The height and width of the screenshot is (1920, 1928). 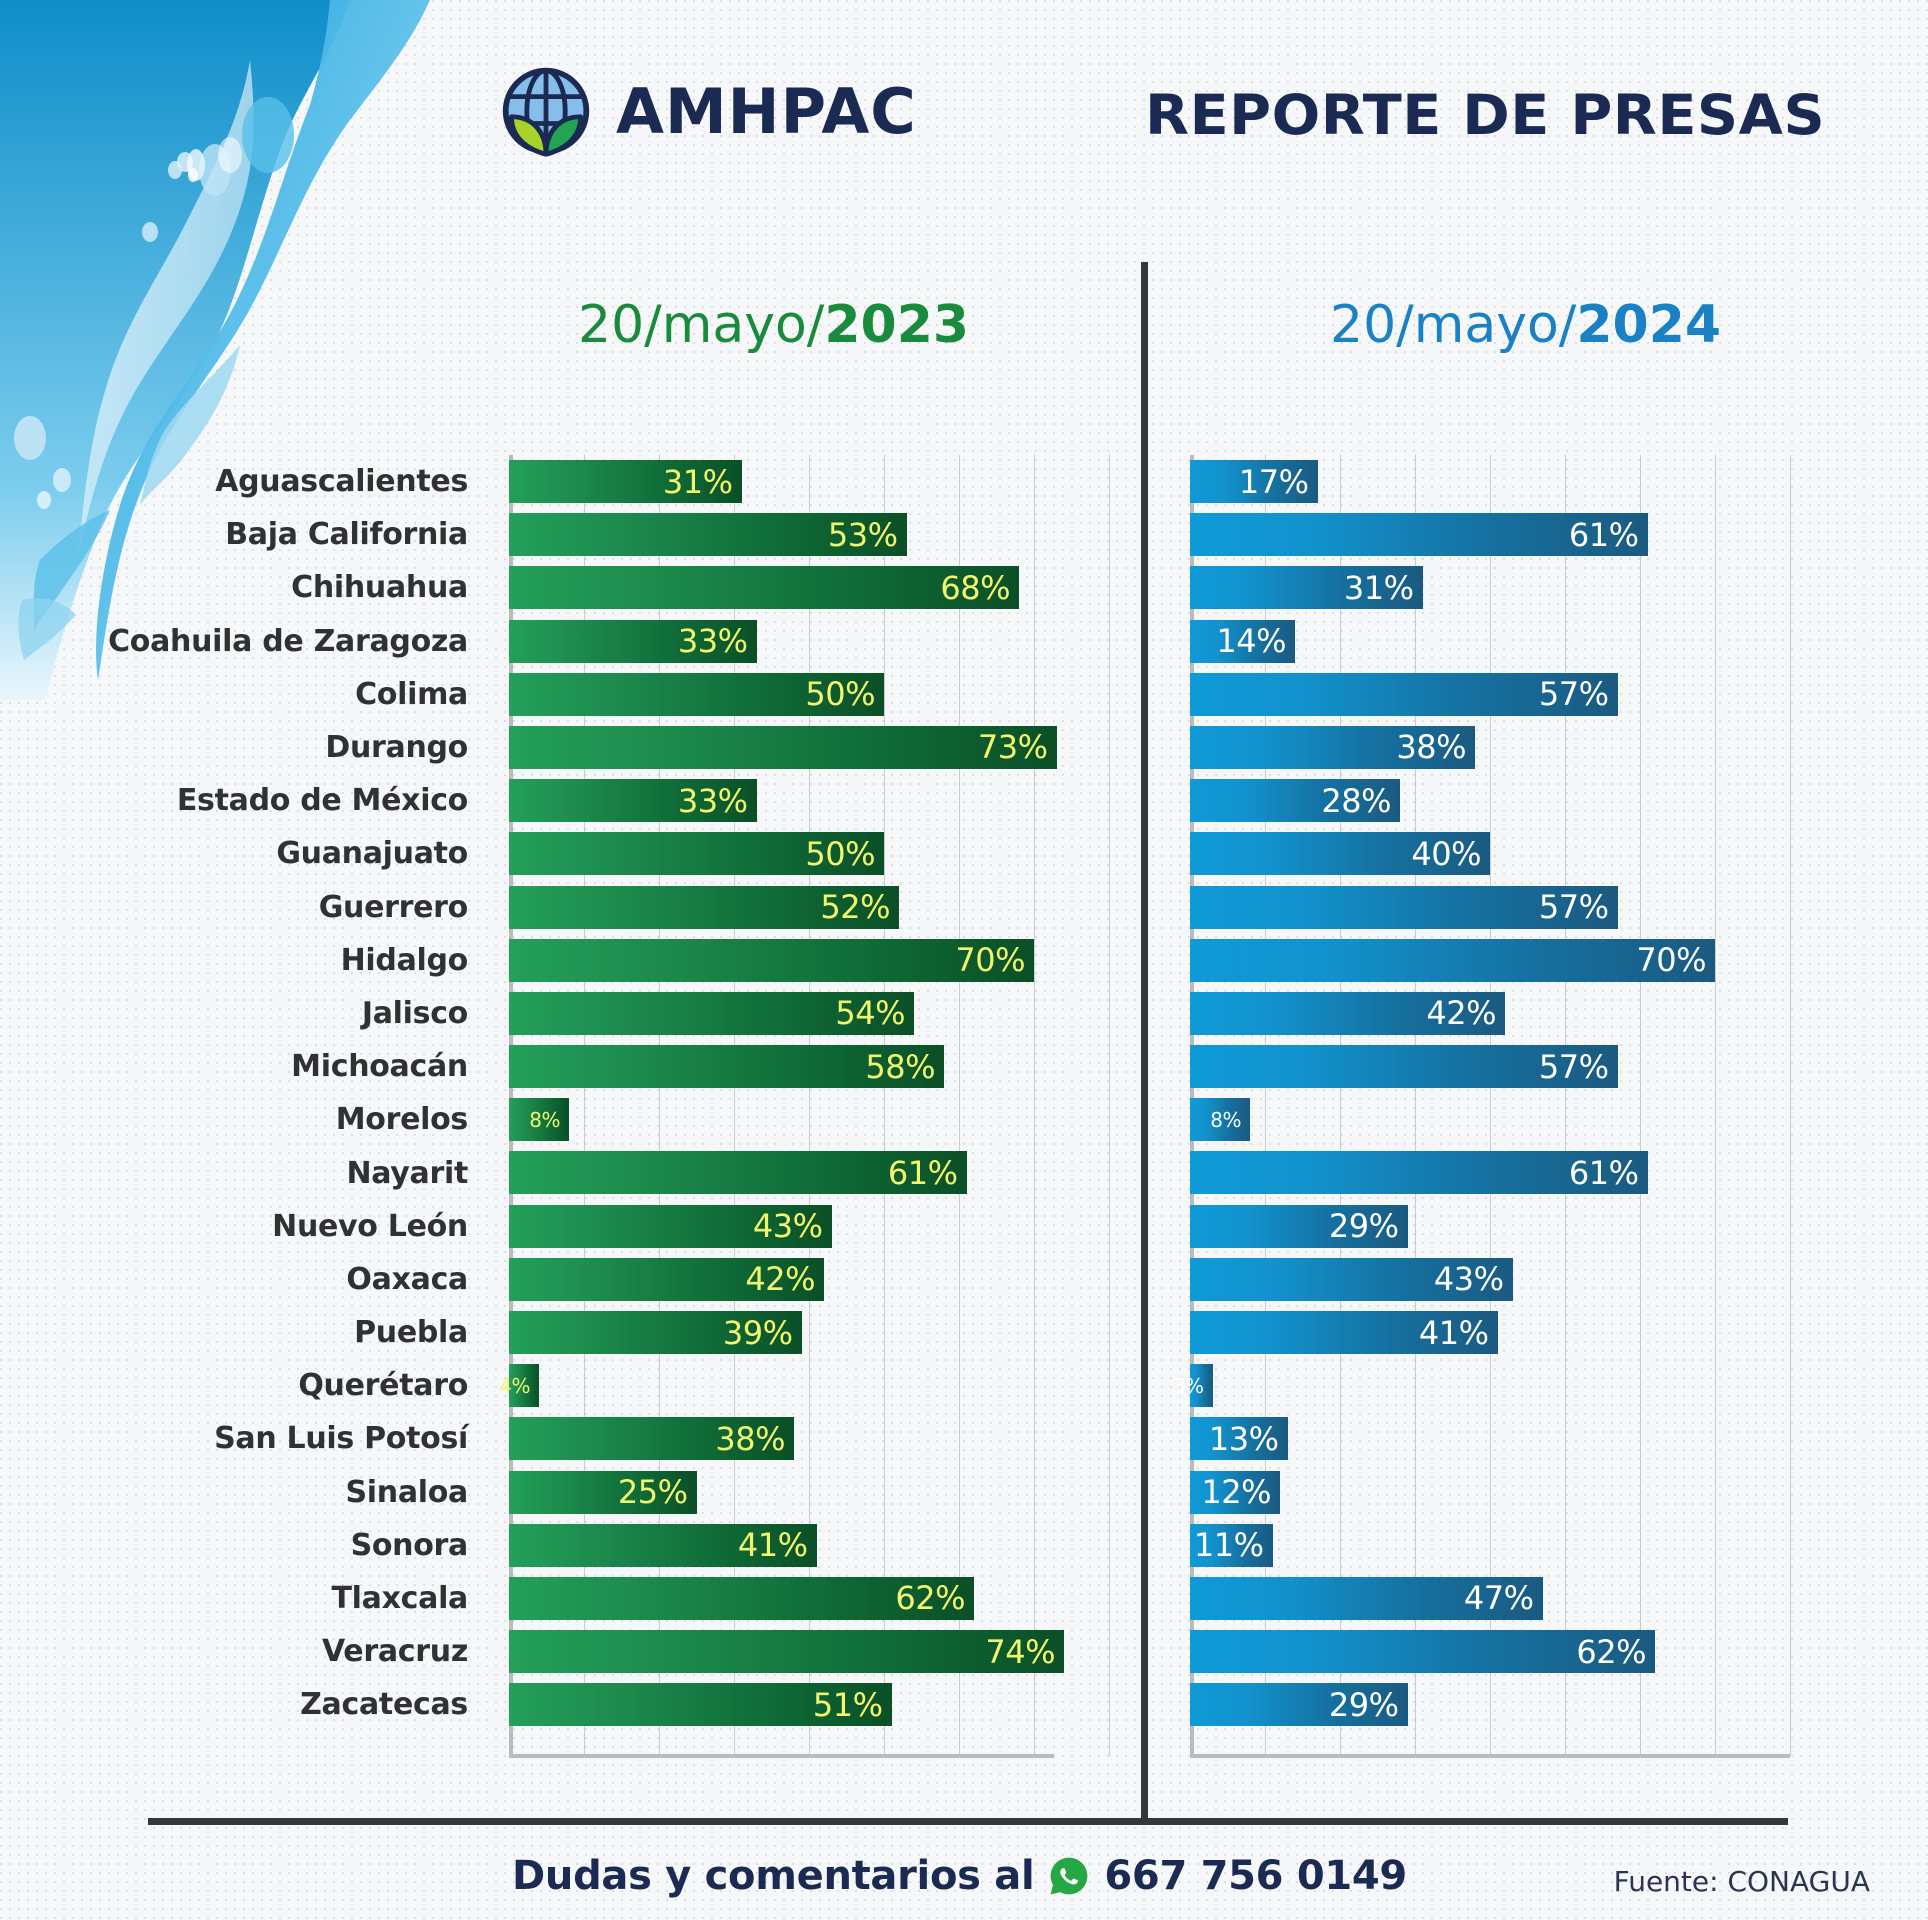 I want to click on bar-cell: 68%, so click(x=809, y=587).